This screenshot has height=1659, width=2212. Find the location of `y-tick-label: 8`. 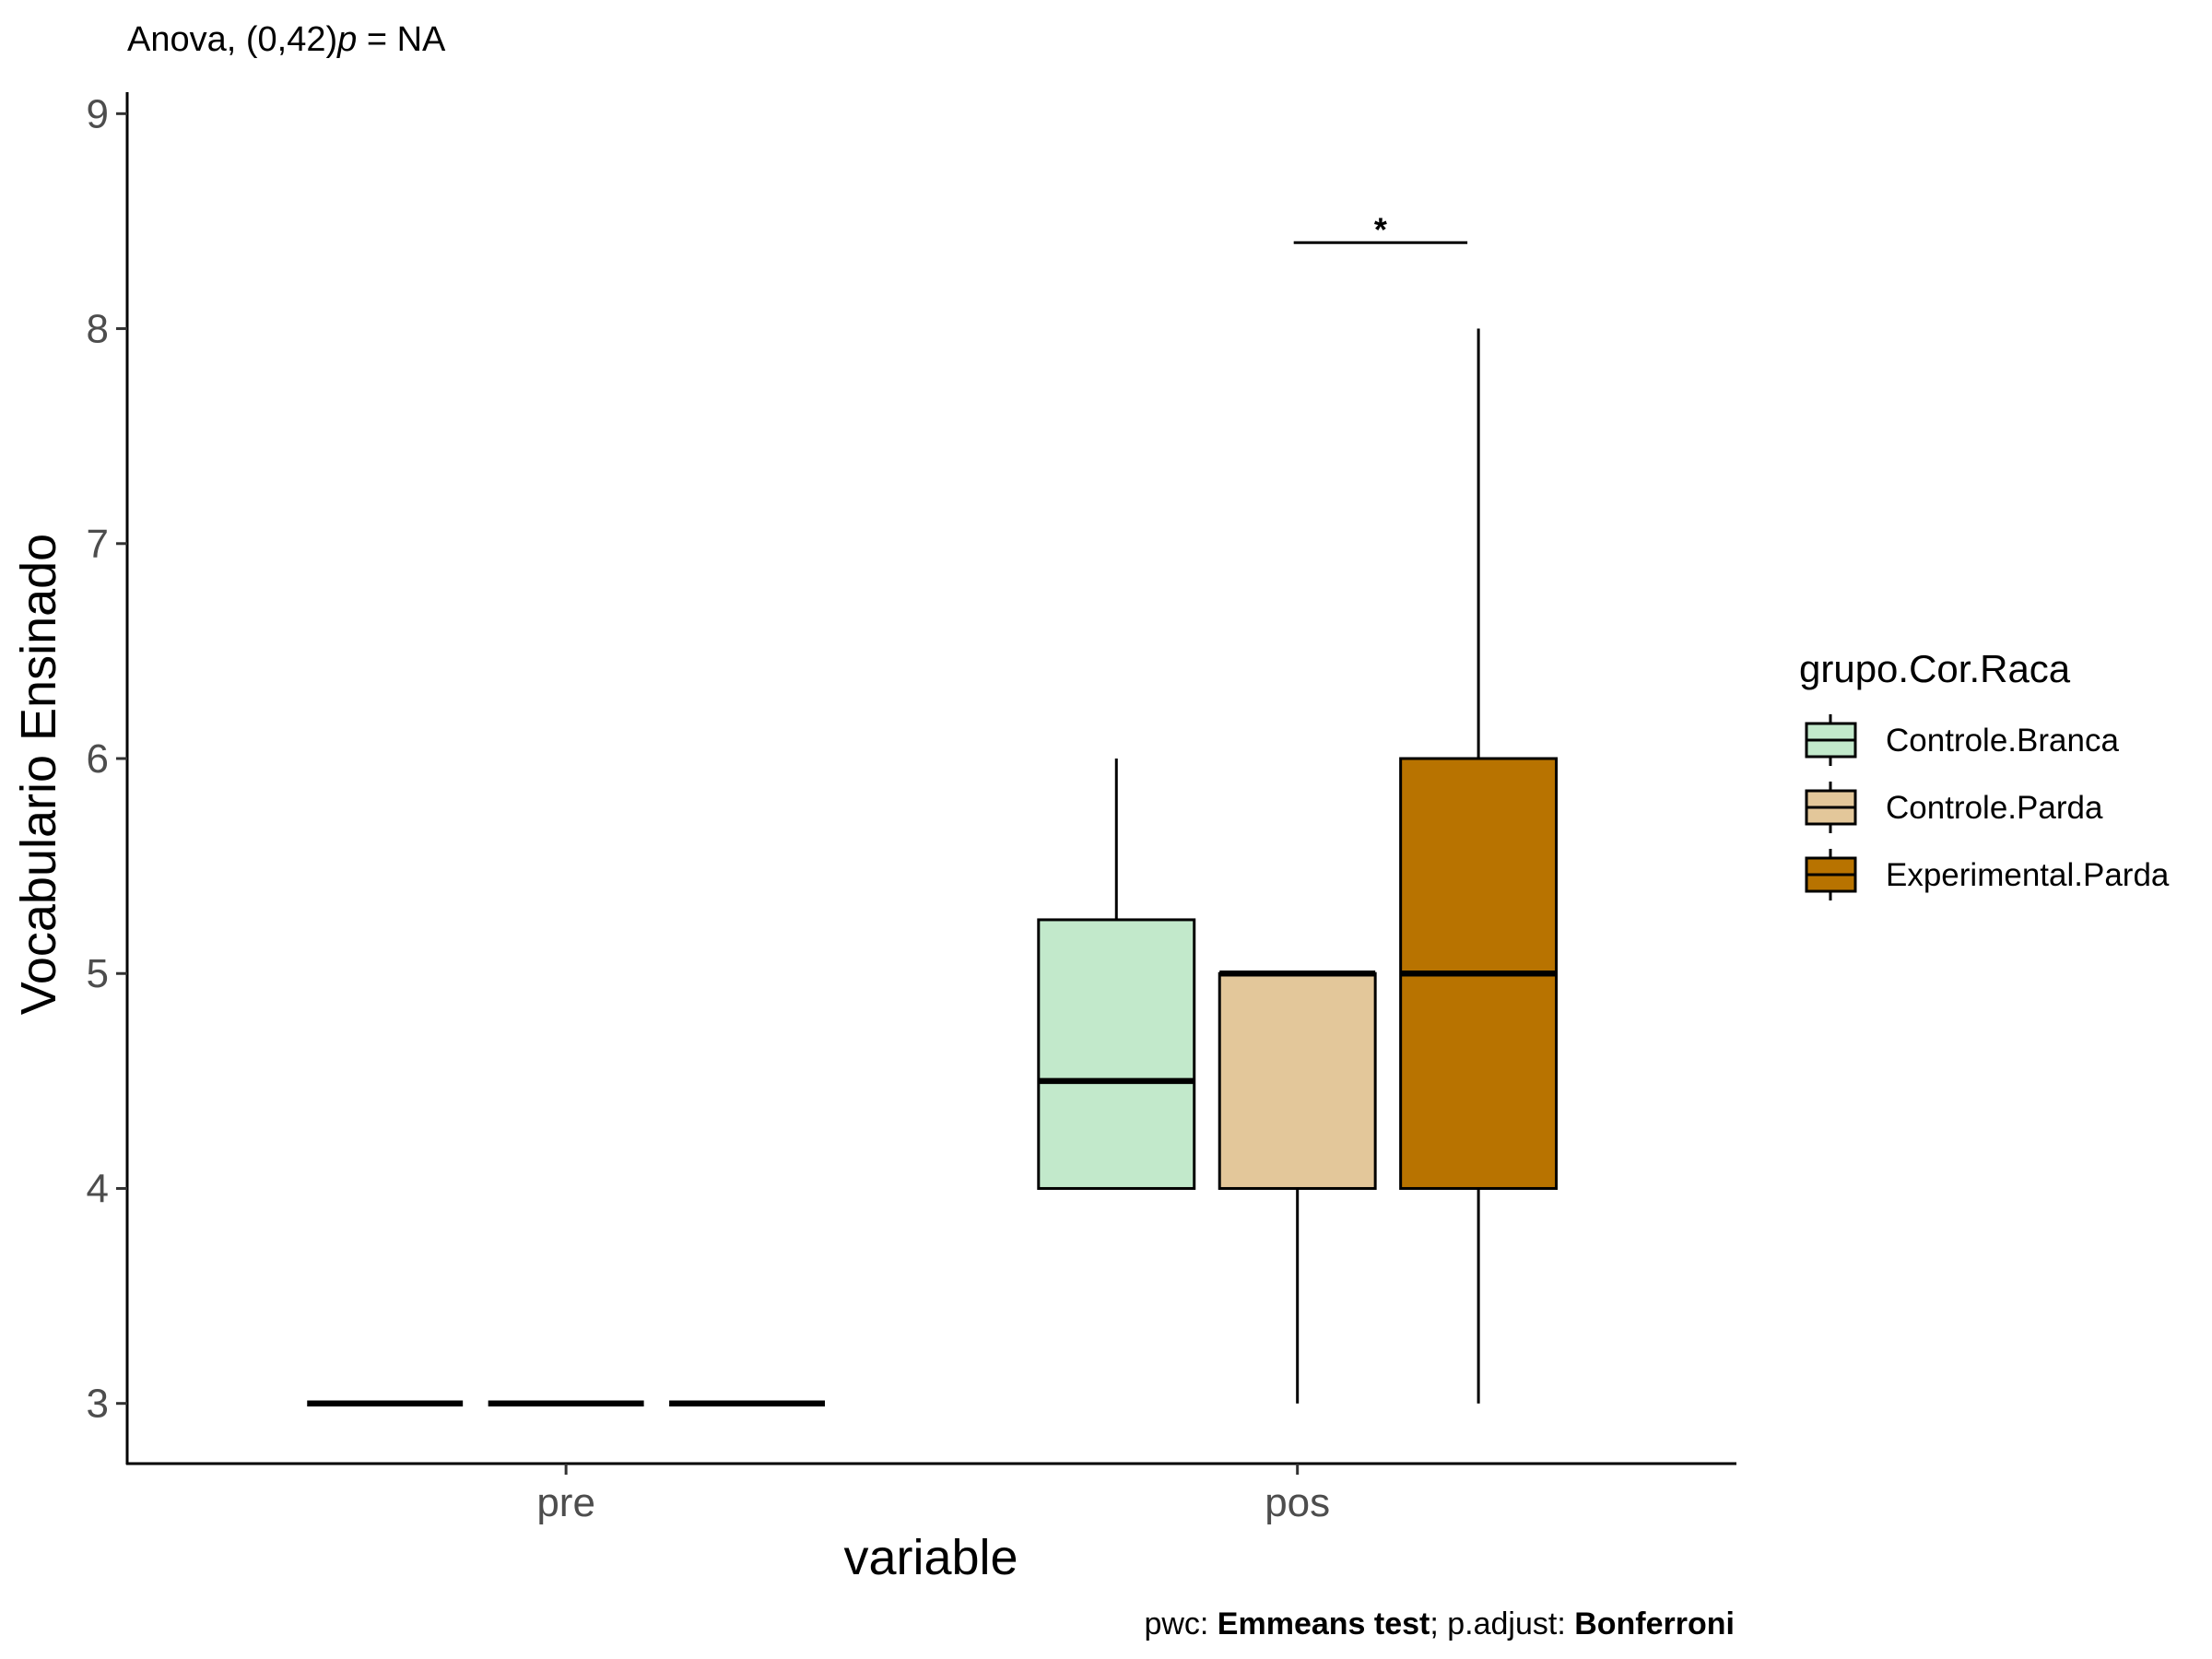

y-tick-label: 8 is located at coordinates (98, 329).